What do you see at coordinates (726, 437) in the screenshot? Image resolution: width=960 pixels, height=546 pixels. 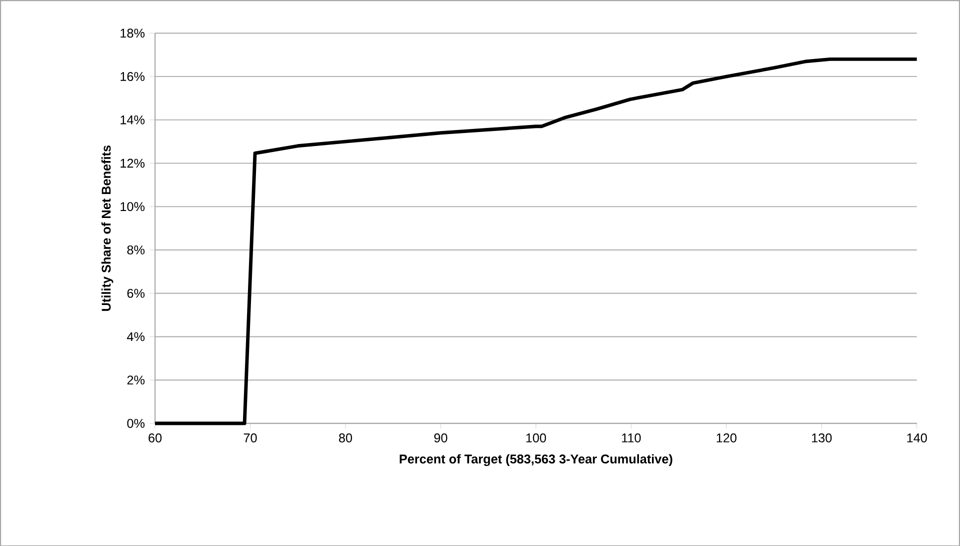 I see `x-tick-label: 120` at bounding box center [726, 437].